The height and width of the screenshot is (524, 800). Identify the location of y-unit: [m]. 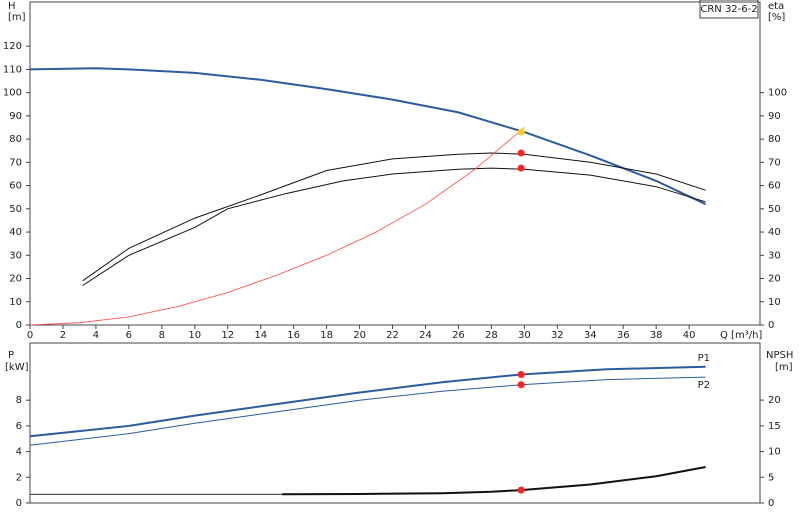
(17, 17).